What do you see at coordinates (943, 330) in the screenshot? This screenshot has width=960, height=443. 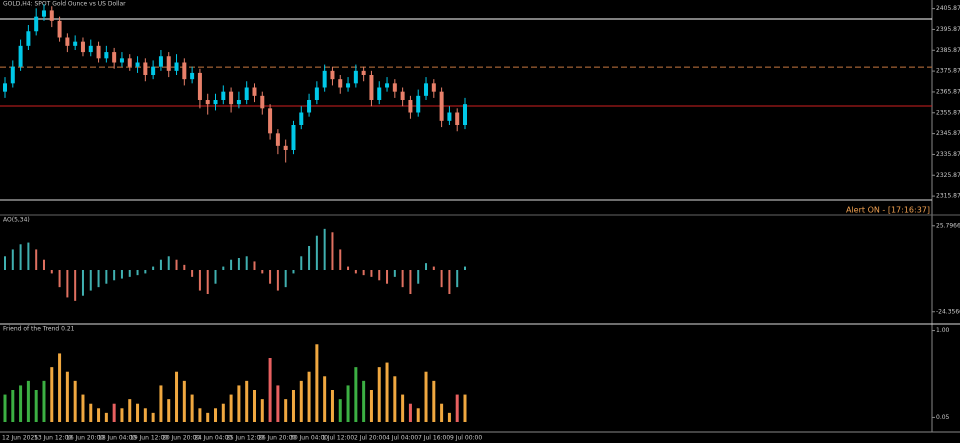 I see `y-tick-label: 1.00` at bounding box center [943, 330].